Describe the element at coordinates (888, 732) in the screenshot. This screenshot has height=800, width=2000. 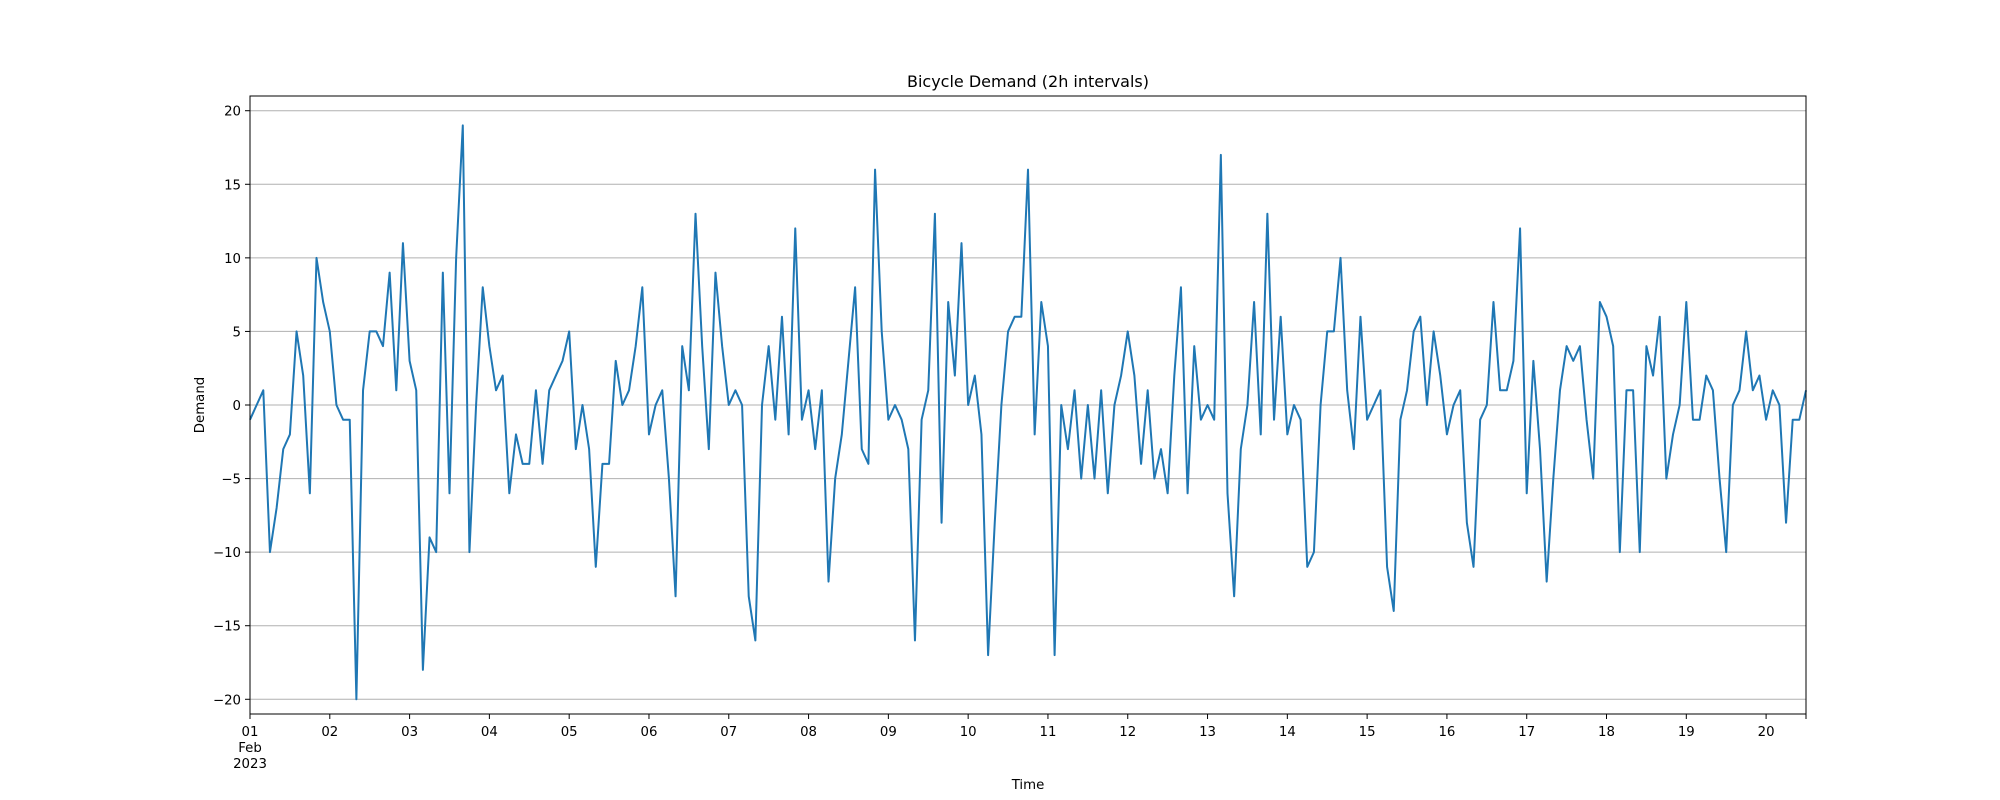
I see `x-tick-label: 09` at that location.